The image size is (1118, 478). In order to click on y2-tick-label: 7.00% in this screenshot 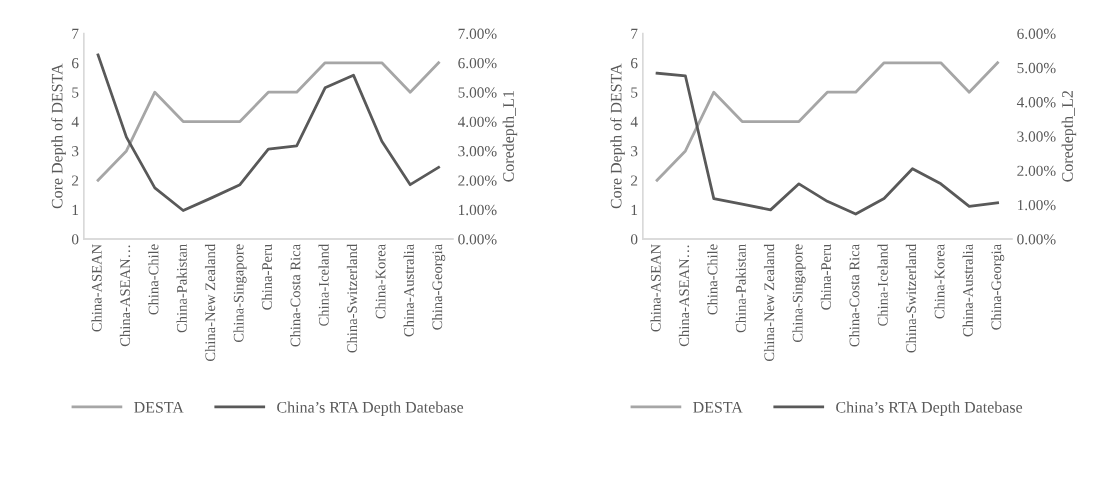, I will do `click(477, 33)`.